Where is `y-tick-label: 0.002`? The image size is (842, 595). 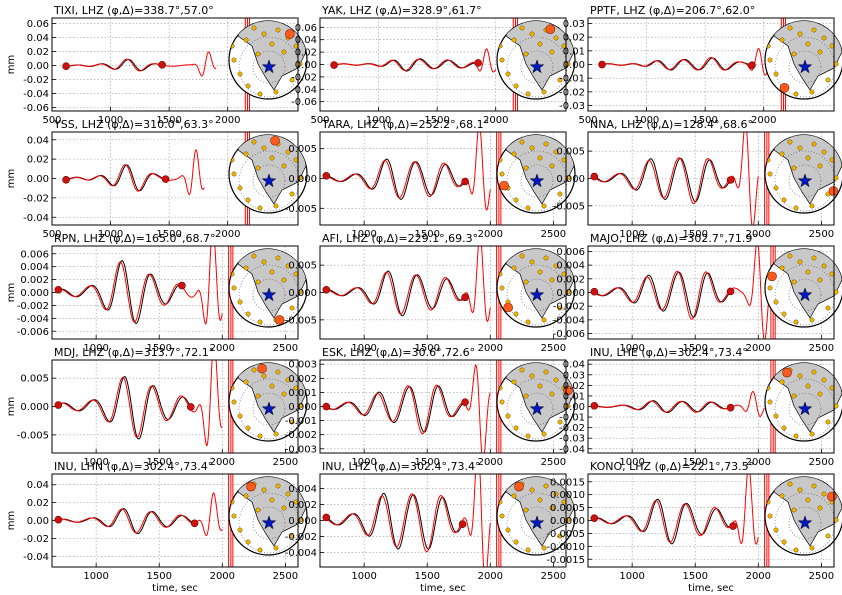 y-tick-label: 0.002 is located at coordinates (302, 505).